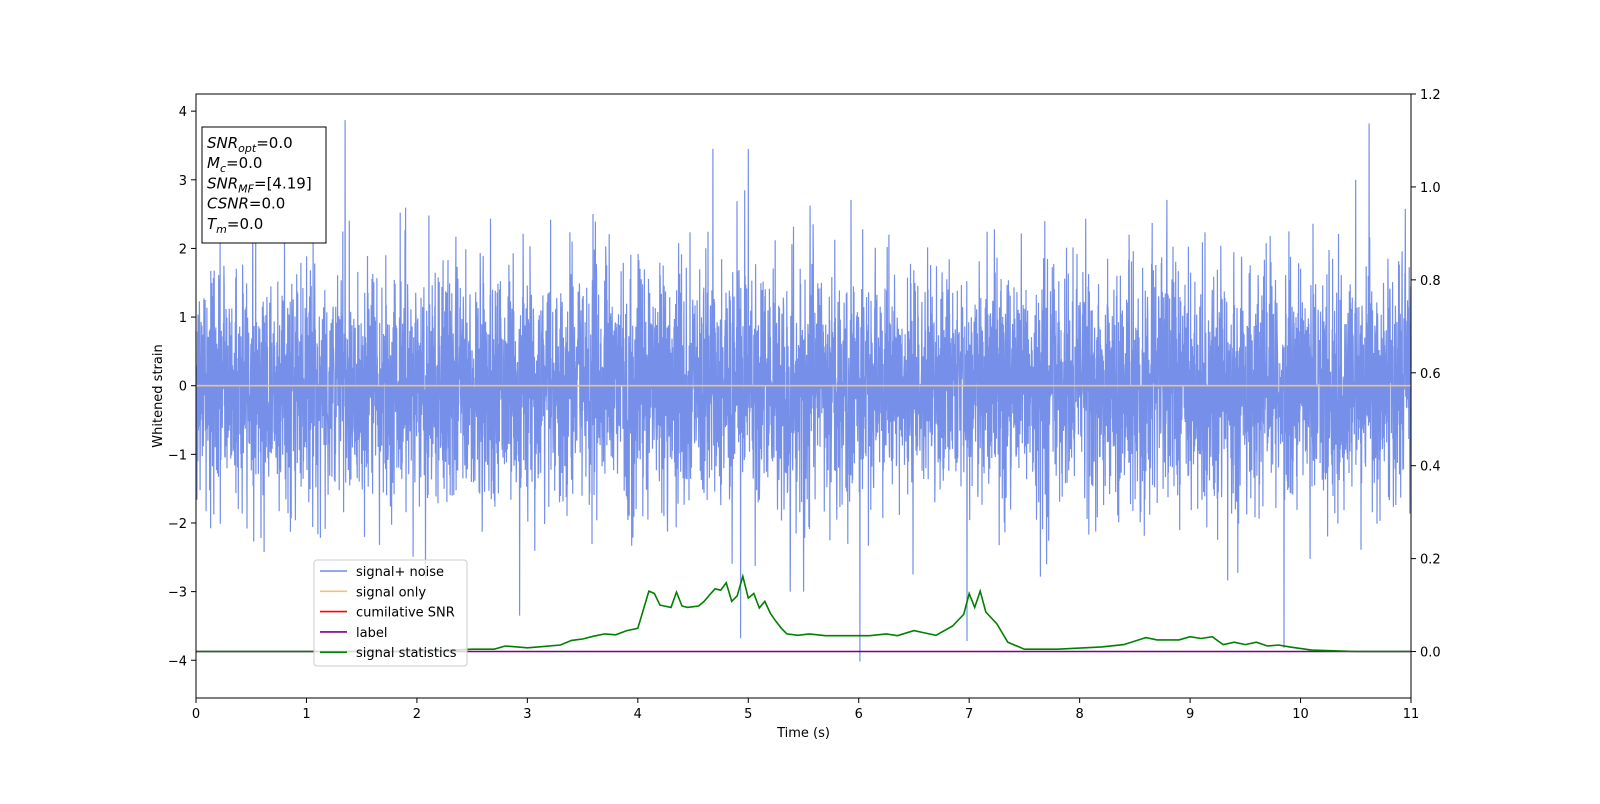 This screenshot has width=1600, height=804. Describe the element at coordinates (183, 387) in the screenshot. I see `y-tick-label: 0` at that location.